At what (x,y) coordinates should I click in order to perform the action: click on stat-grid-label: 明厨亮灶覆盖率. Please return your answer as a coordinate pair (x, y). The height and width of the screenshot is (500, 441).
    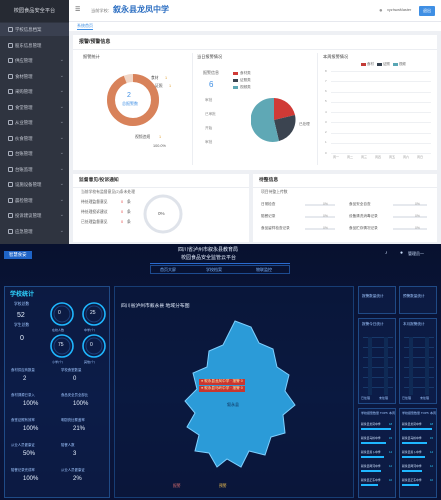
    Looking at the image, I should click on (73, 420).